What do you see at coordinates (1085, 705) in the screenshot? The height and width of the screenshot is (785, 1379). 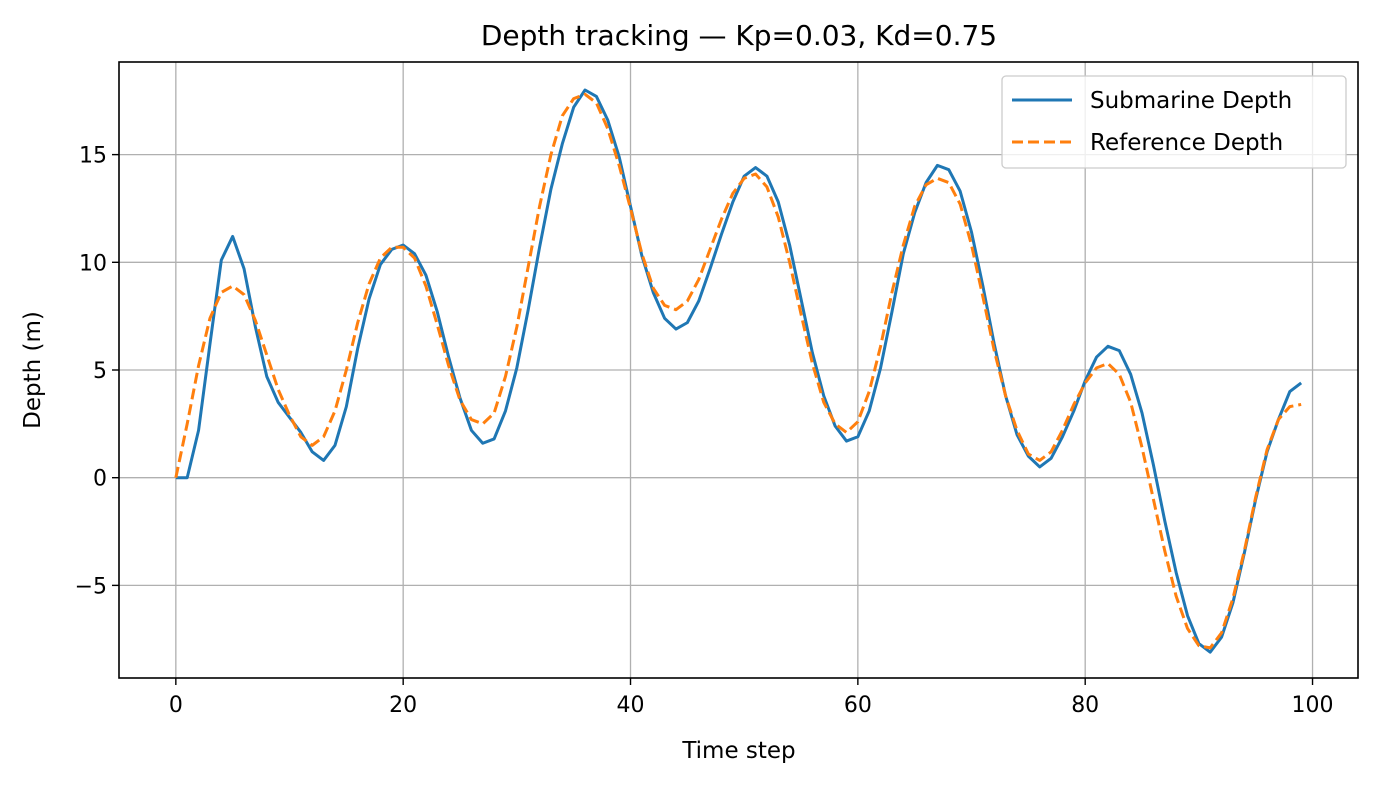 I see `x-tick-label: 80` at bounding box center [1085, 705].